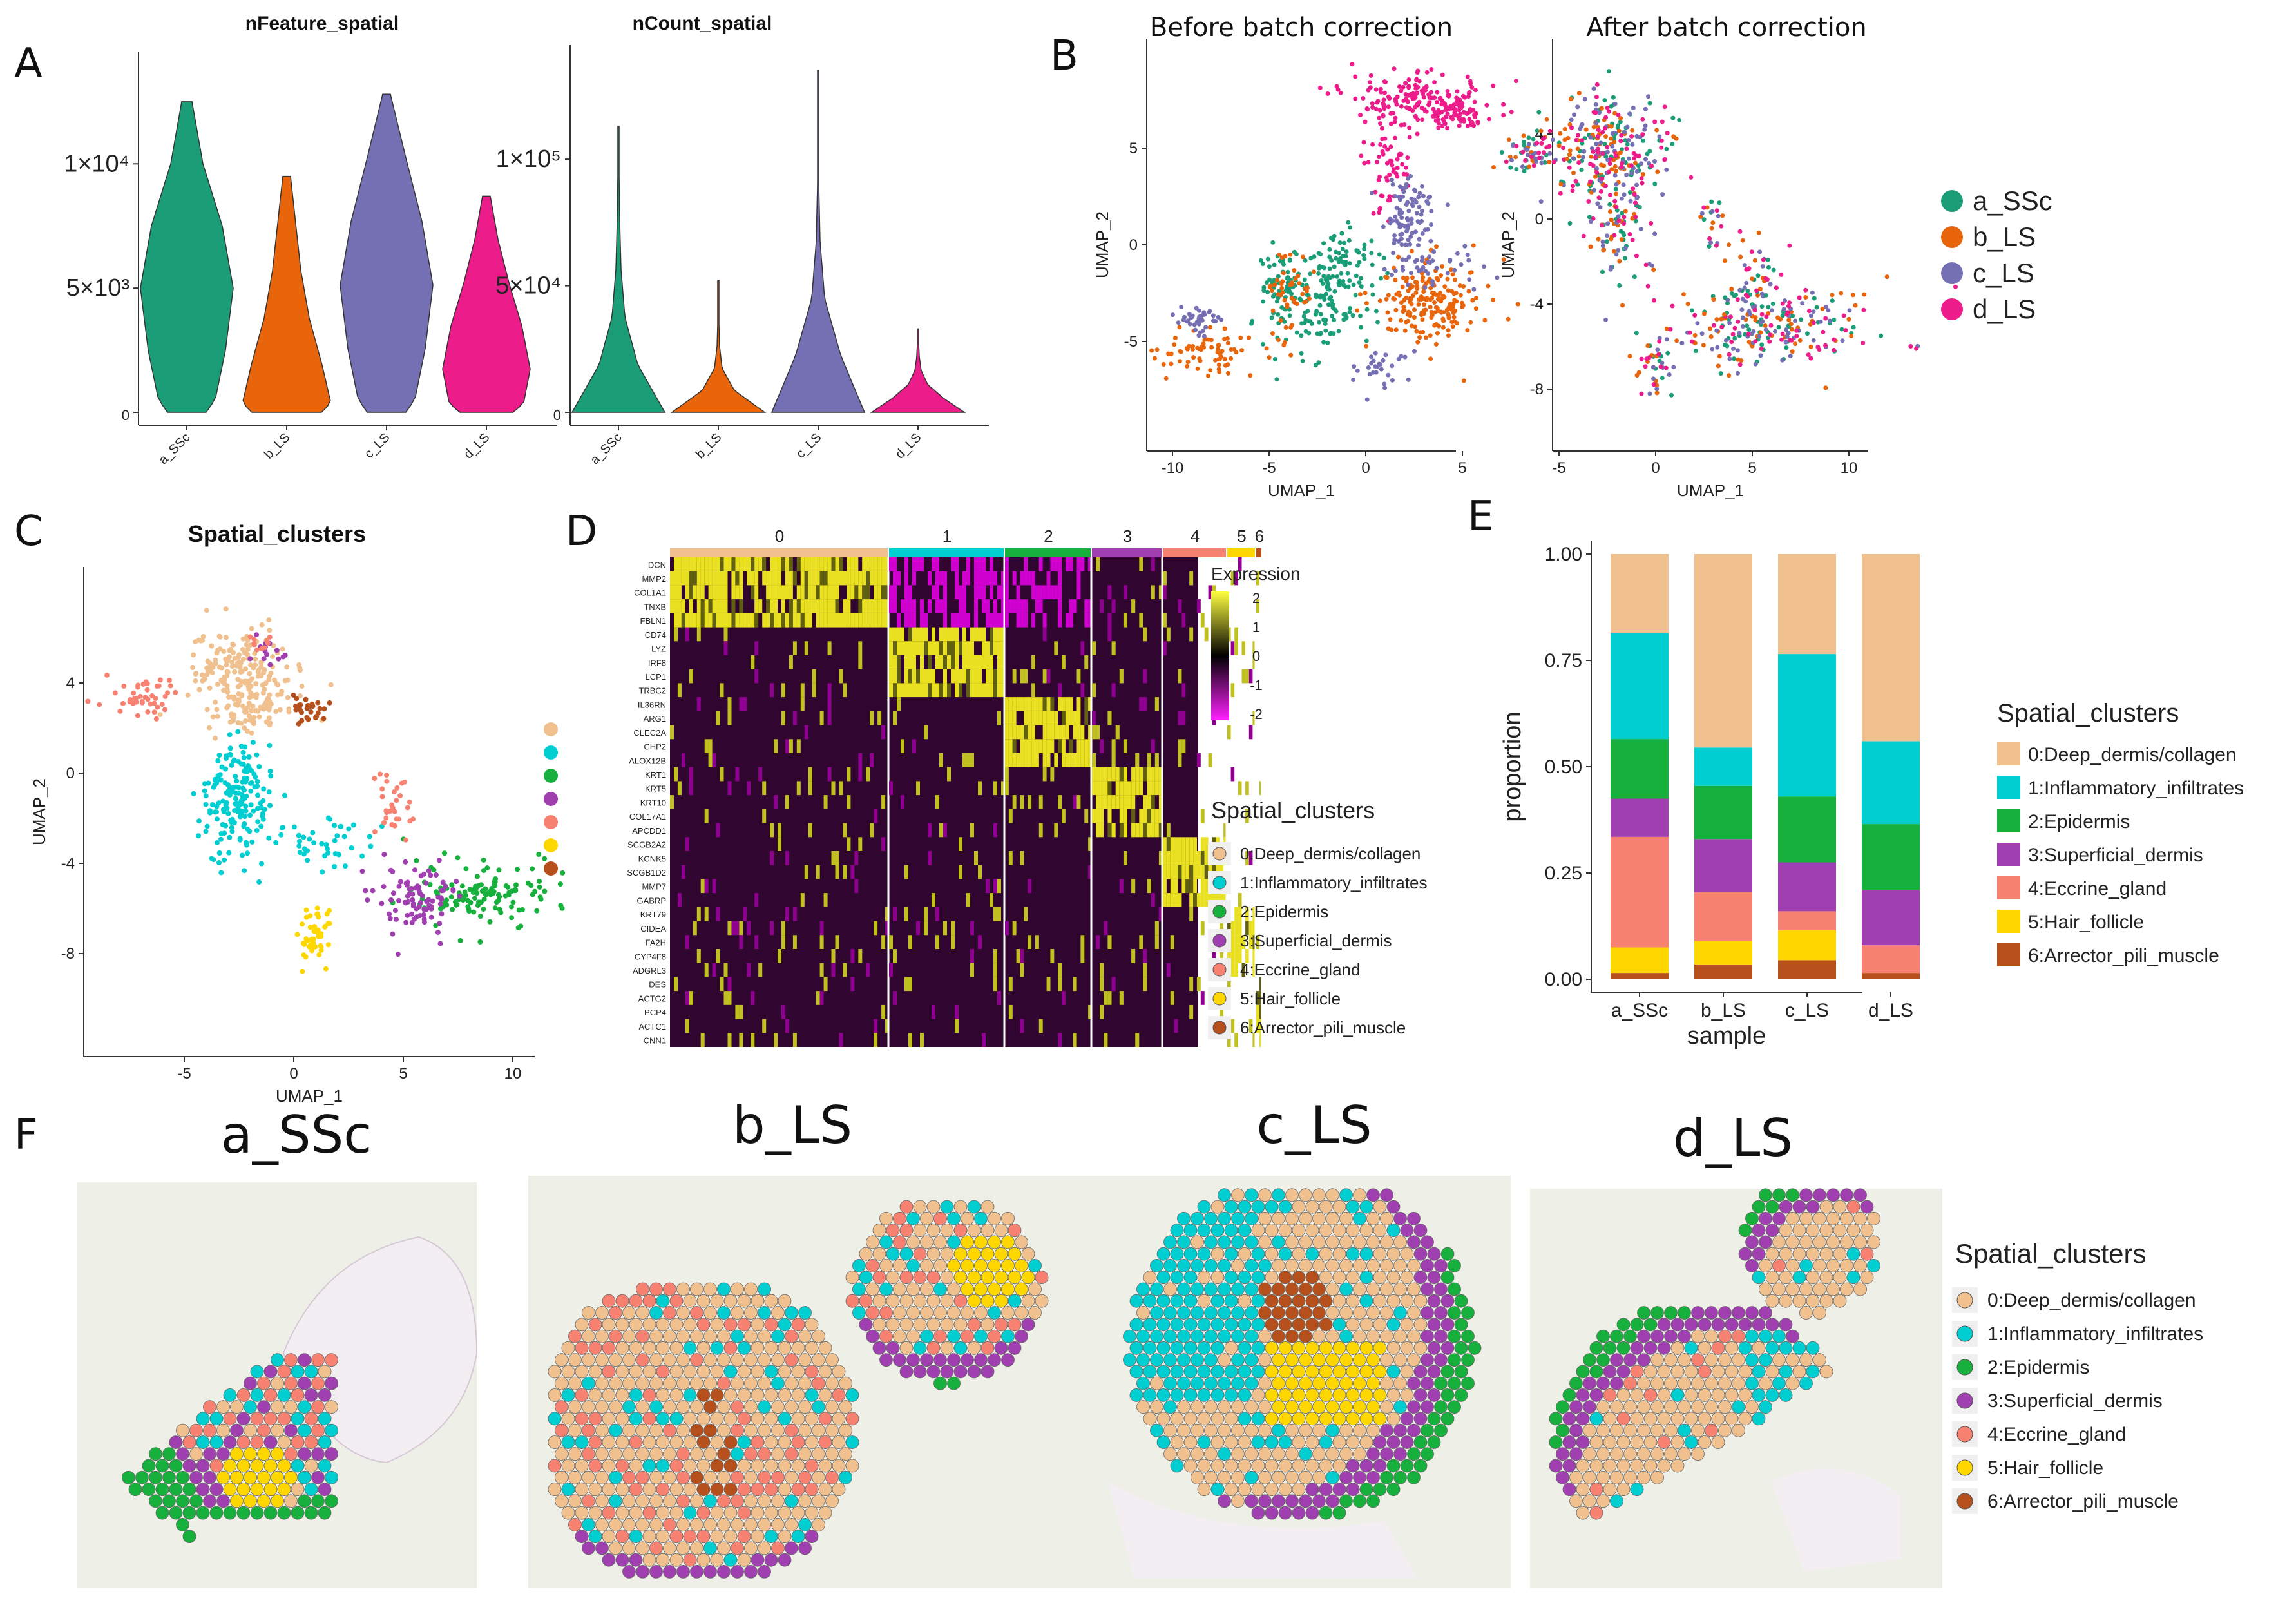 The image size is (2296, 1603). I want to click on x-tick-label: d_LS, so click(1890, 1010).